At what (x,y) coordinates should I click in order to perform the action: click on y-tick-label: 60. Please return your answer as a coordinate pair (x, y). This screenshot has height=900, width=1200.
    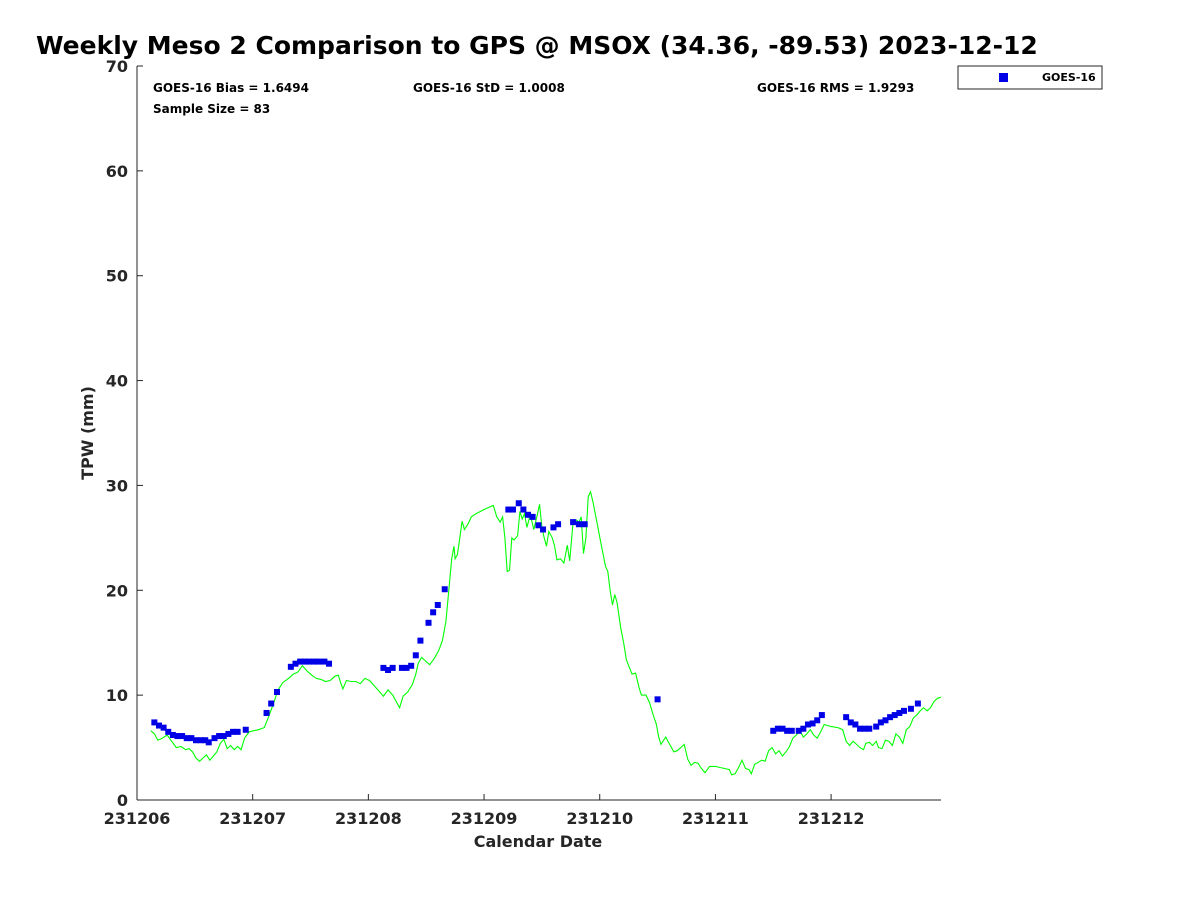
    Looking at the image, I should click on (117, 171).